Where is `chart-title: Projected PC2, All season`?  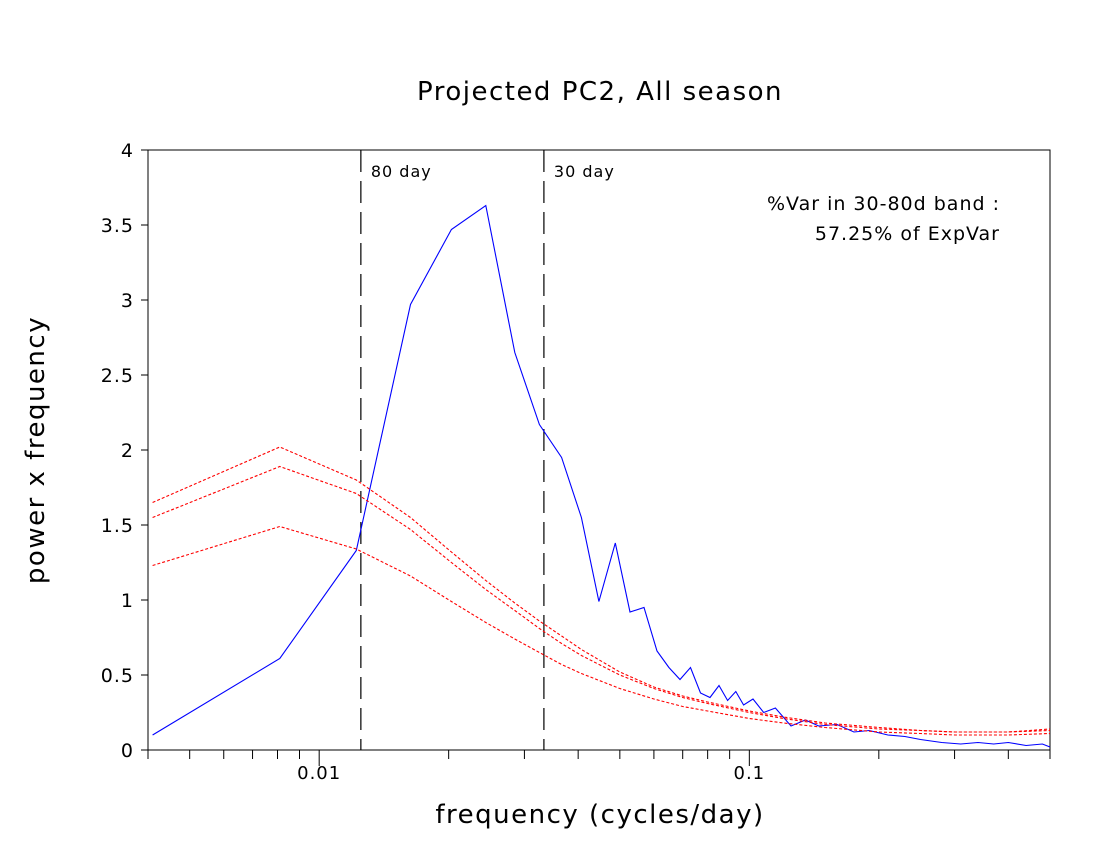
chart-title: Projected PC2, All season is located at coordinates (600, 92).